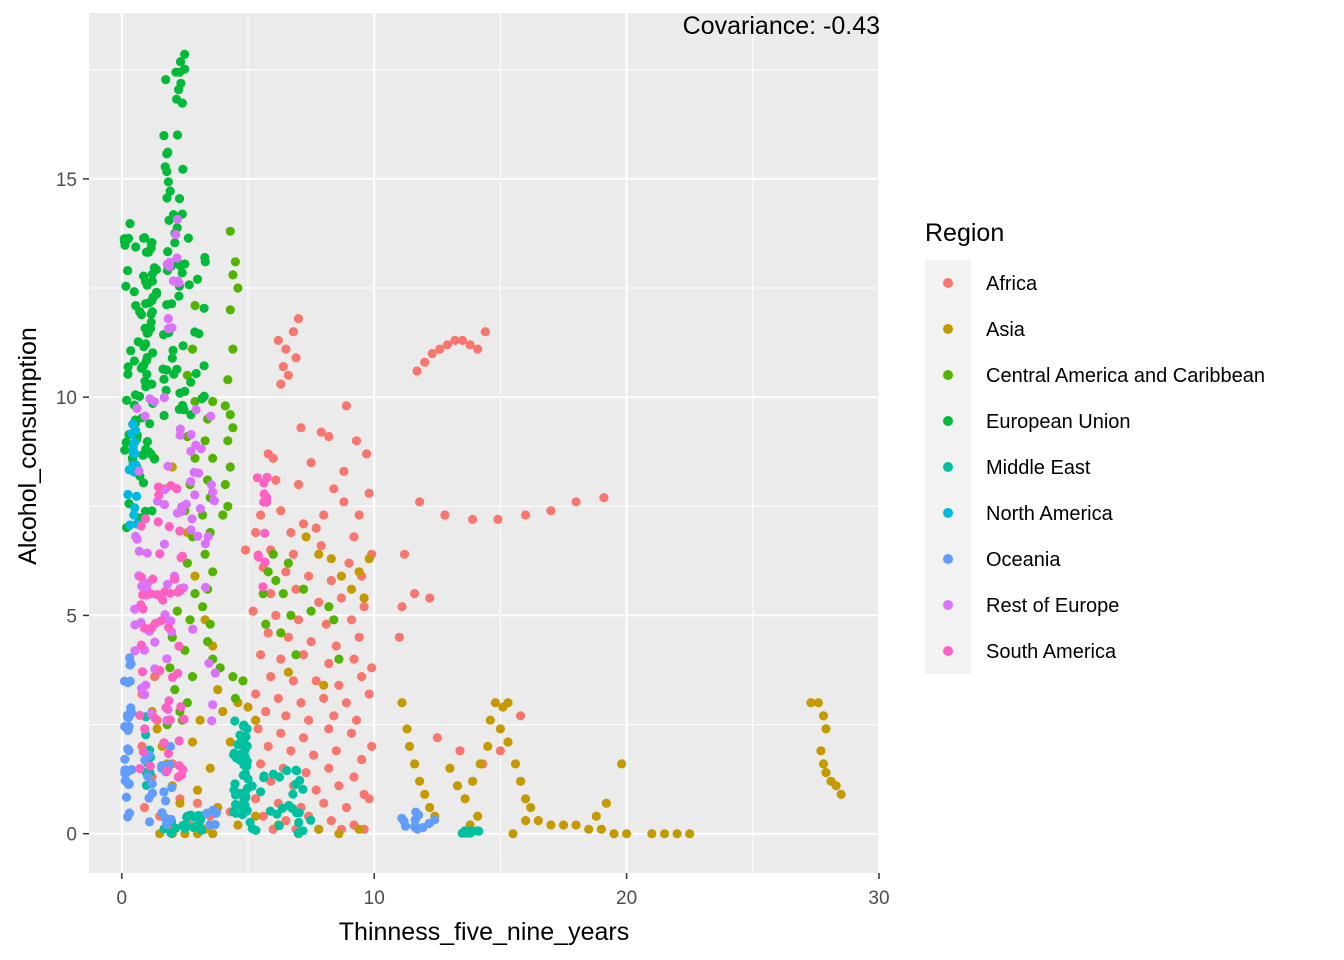  What do you see at coordinates (1052, 606) in the screenshot?
I see `legend-label: Rest of Europe` at bounding box center [1052, 606].